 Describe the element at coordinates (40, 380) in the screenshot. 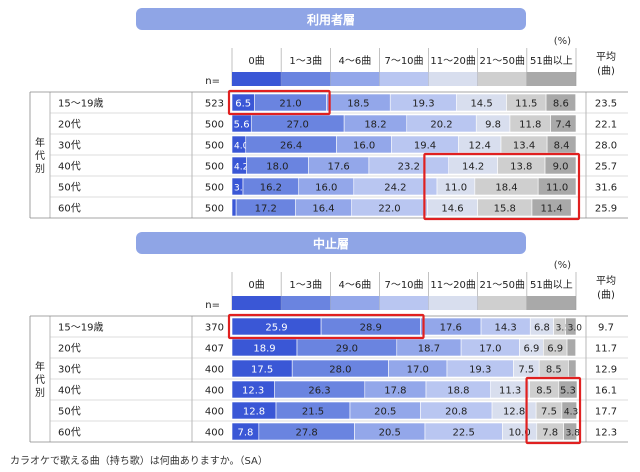

I see `group-label-char: 代` at that location.